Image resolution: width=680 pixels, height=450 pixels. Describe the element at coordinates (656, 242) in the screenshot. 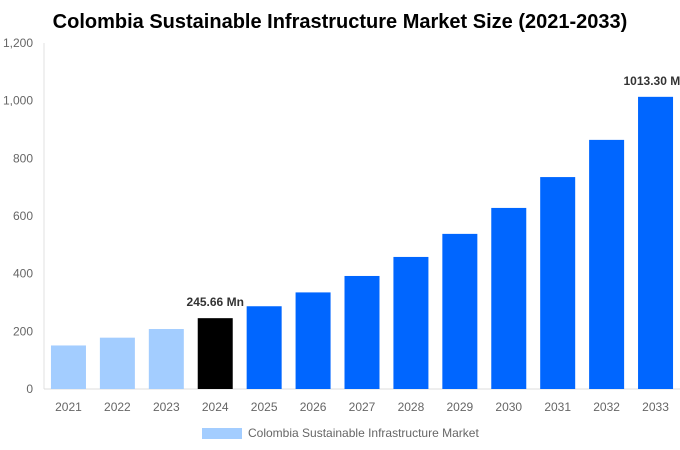

I see `bar-2033` at that location.